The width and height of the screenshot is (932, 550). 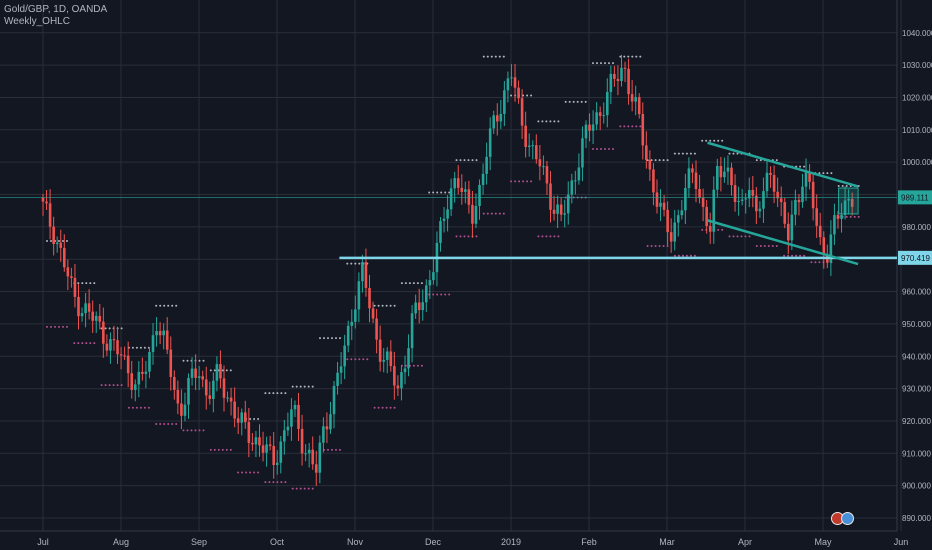 What do you see at coordinates (916, 292) in the screenshot?
I see `y-tick-label: 960.000` at bounding box center [916, 292].